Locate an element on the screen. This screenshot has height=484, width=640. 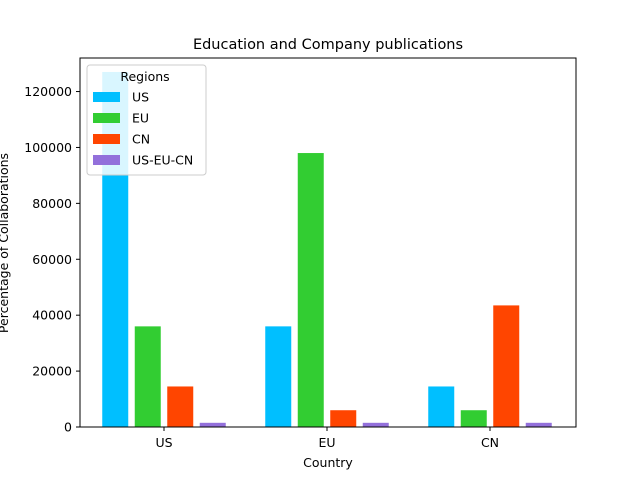
bar-cn-cn is located at coordinates (506, 366).